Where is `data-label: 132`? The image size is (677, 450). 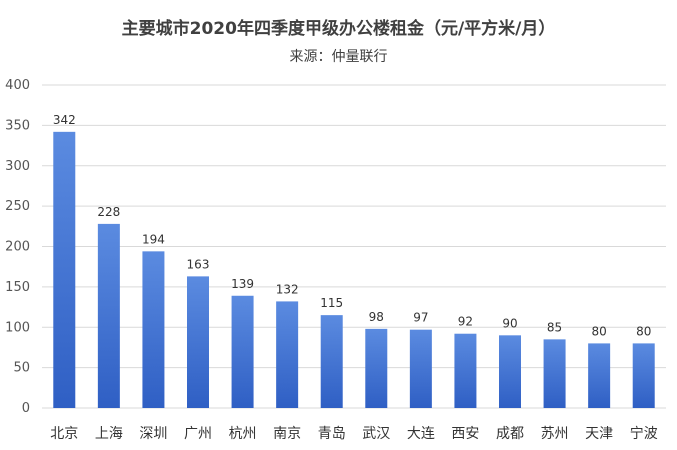 data-label: 132 is located at coordinates (287, 289).